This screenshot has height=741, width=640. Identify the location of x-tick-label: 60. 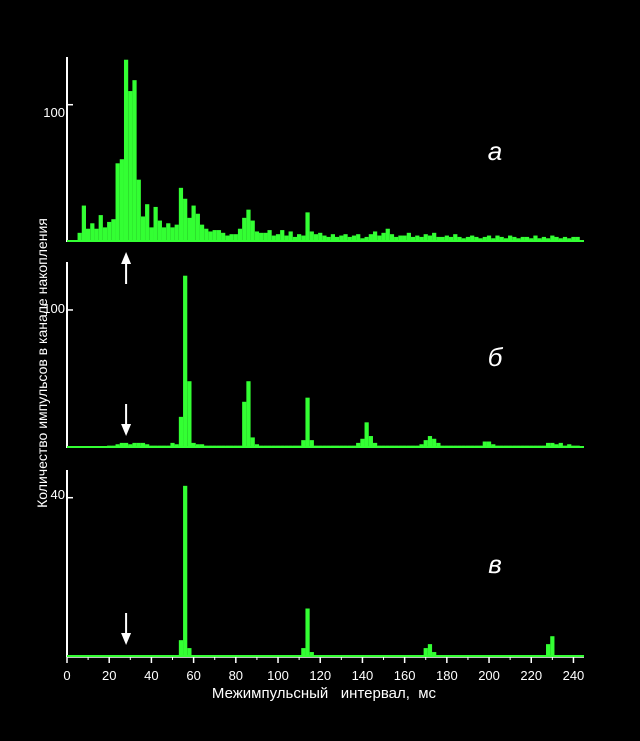
(193, 675).